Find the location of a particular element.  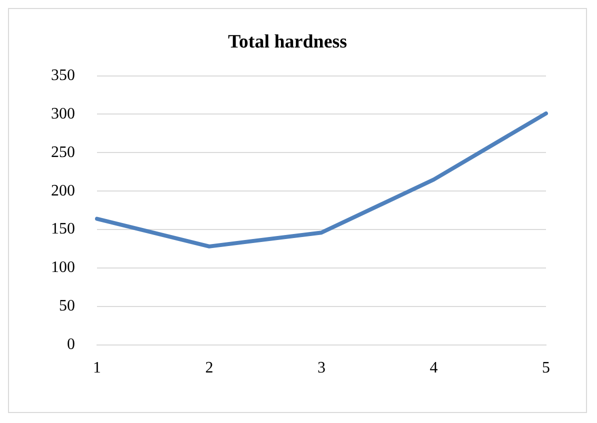

y-tick-label: 200 is located at coordinates (63, 191).